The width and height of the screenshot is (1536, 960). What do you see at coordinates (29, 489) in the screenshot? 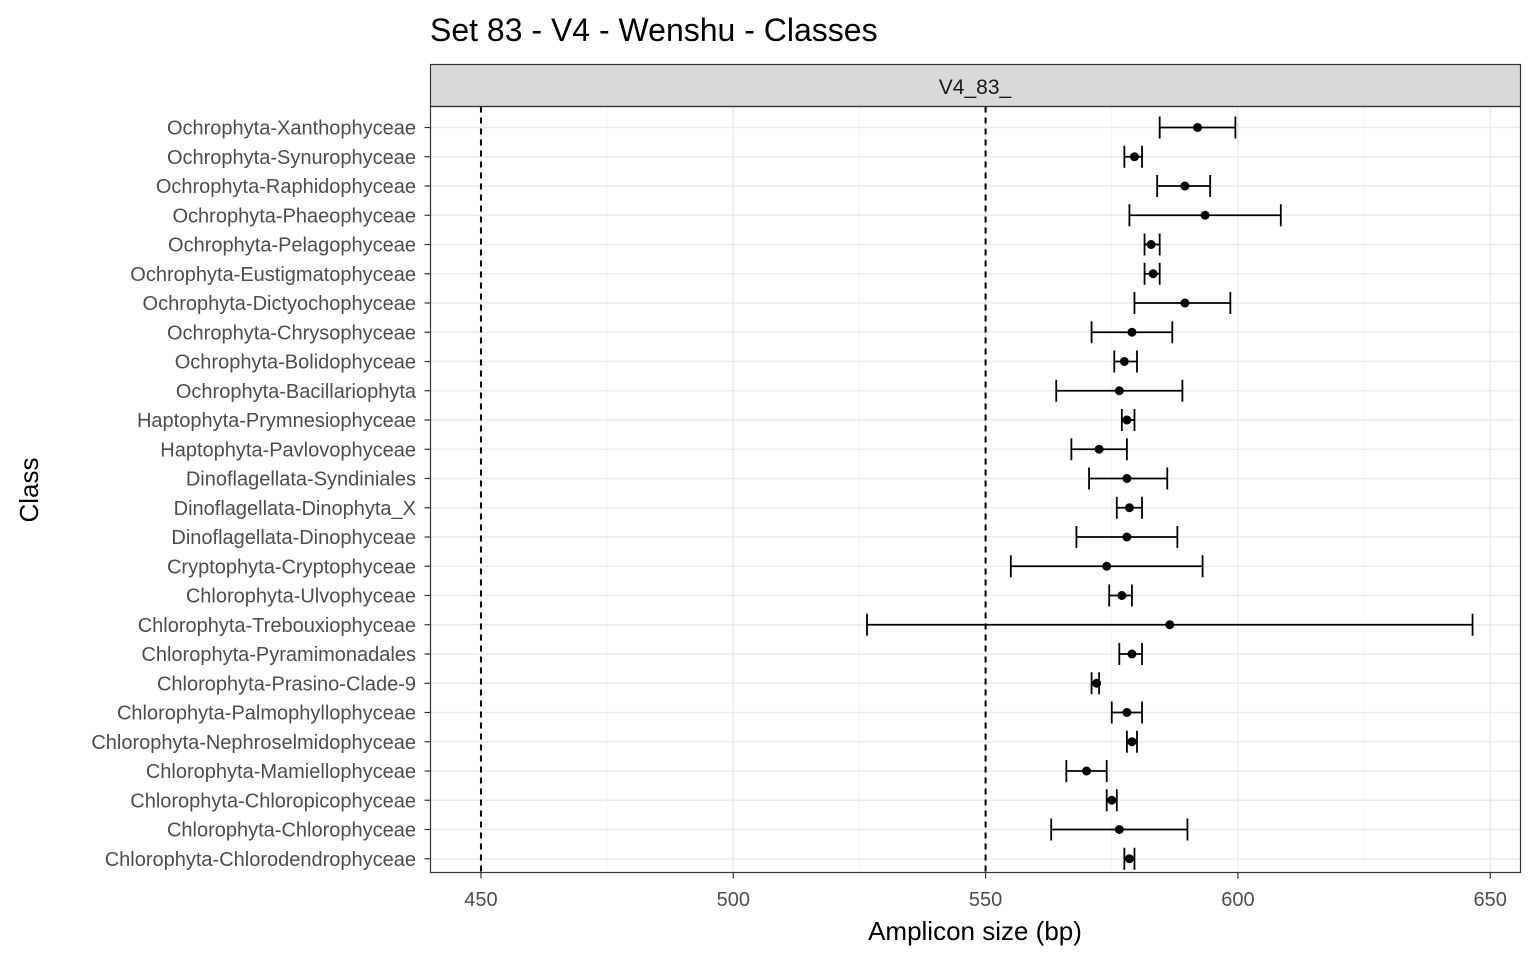
I see `y-axis-label: Class` at bounding box center [29, 489].